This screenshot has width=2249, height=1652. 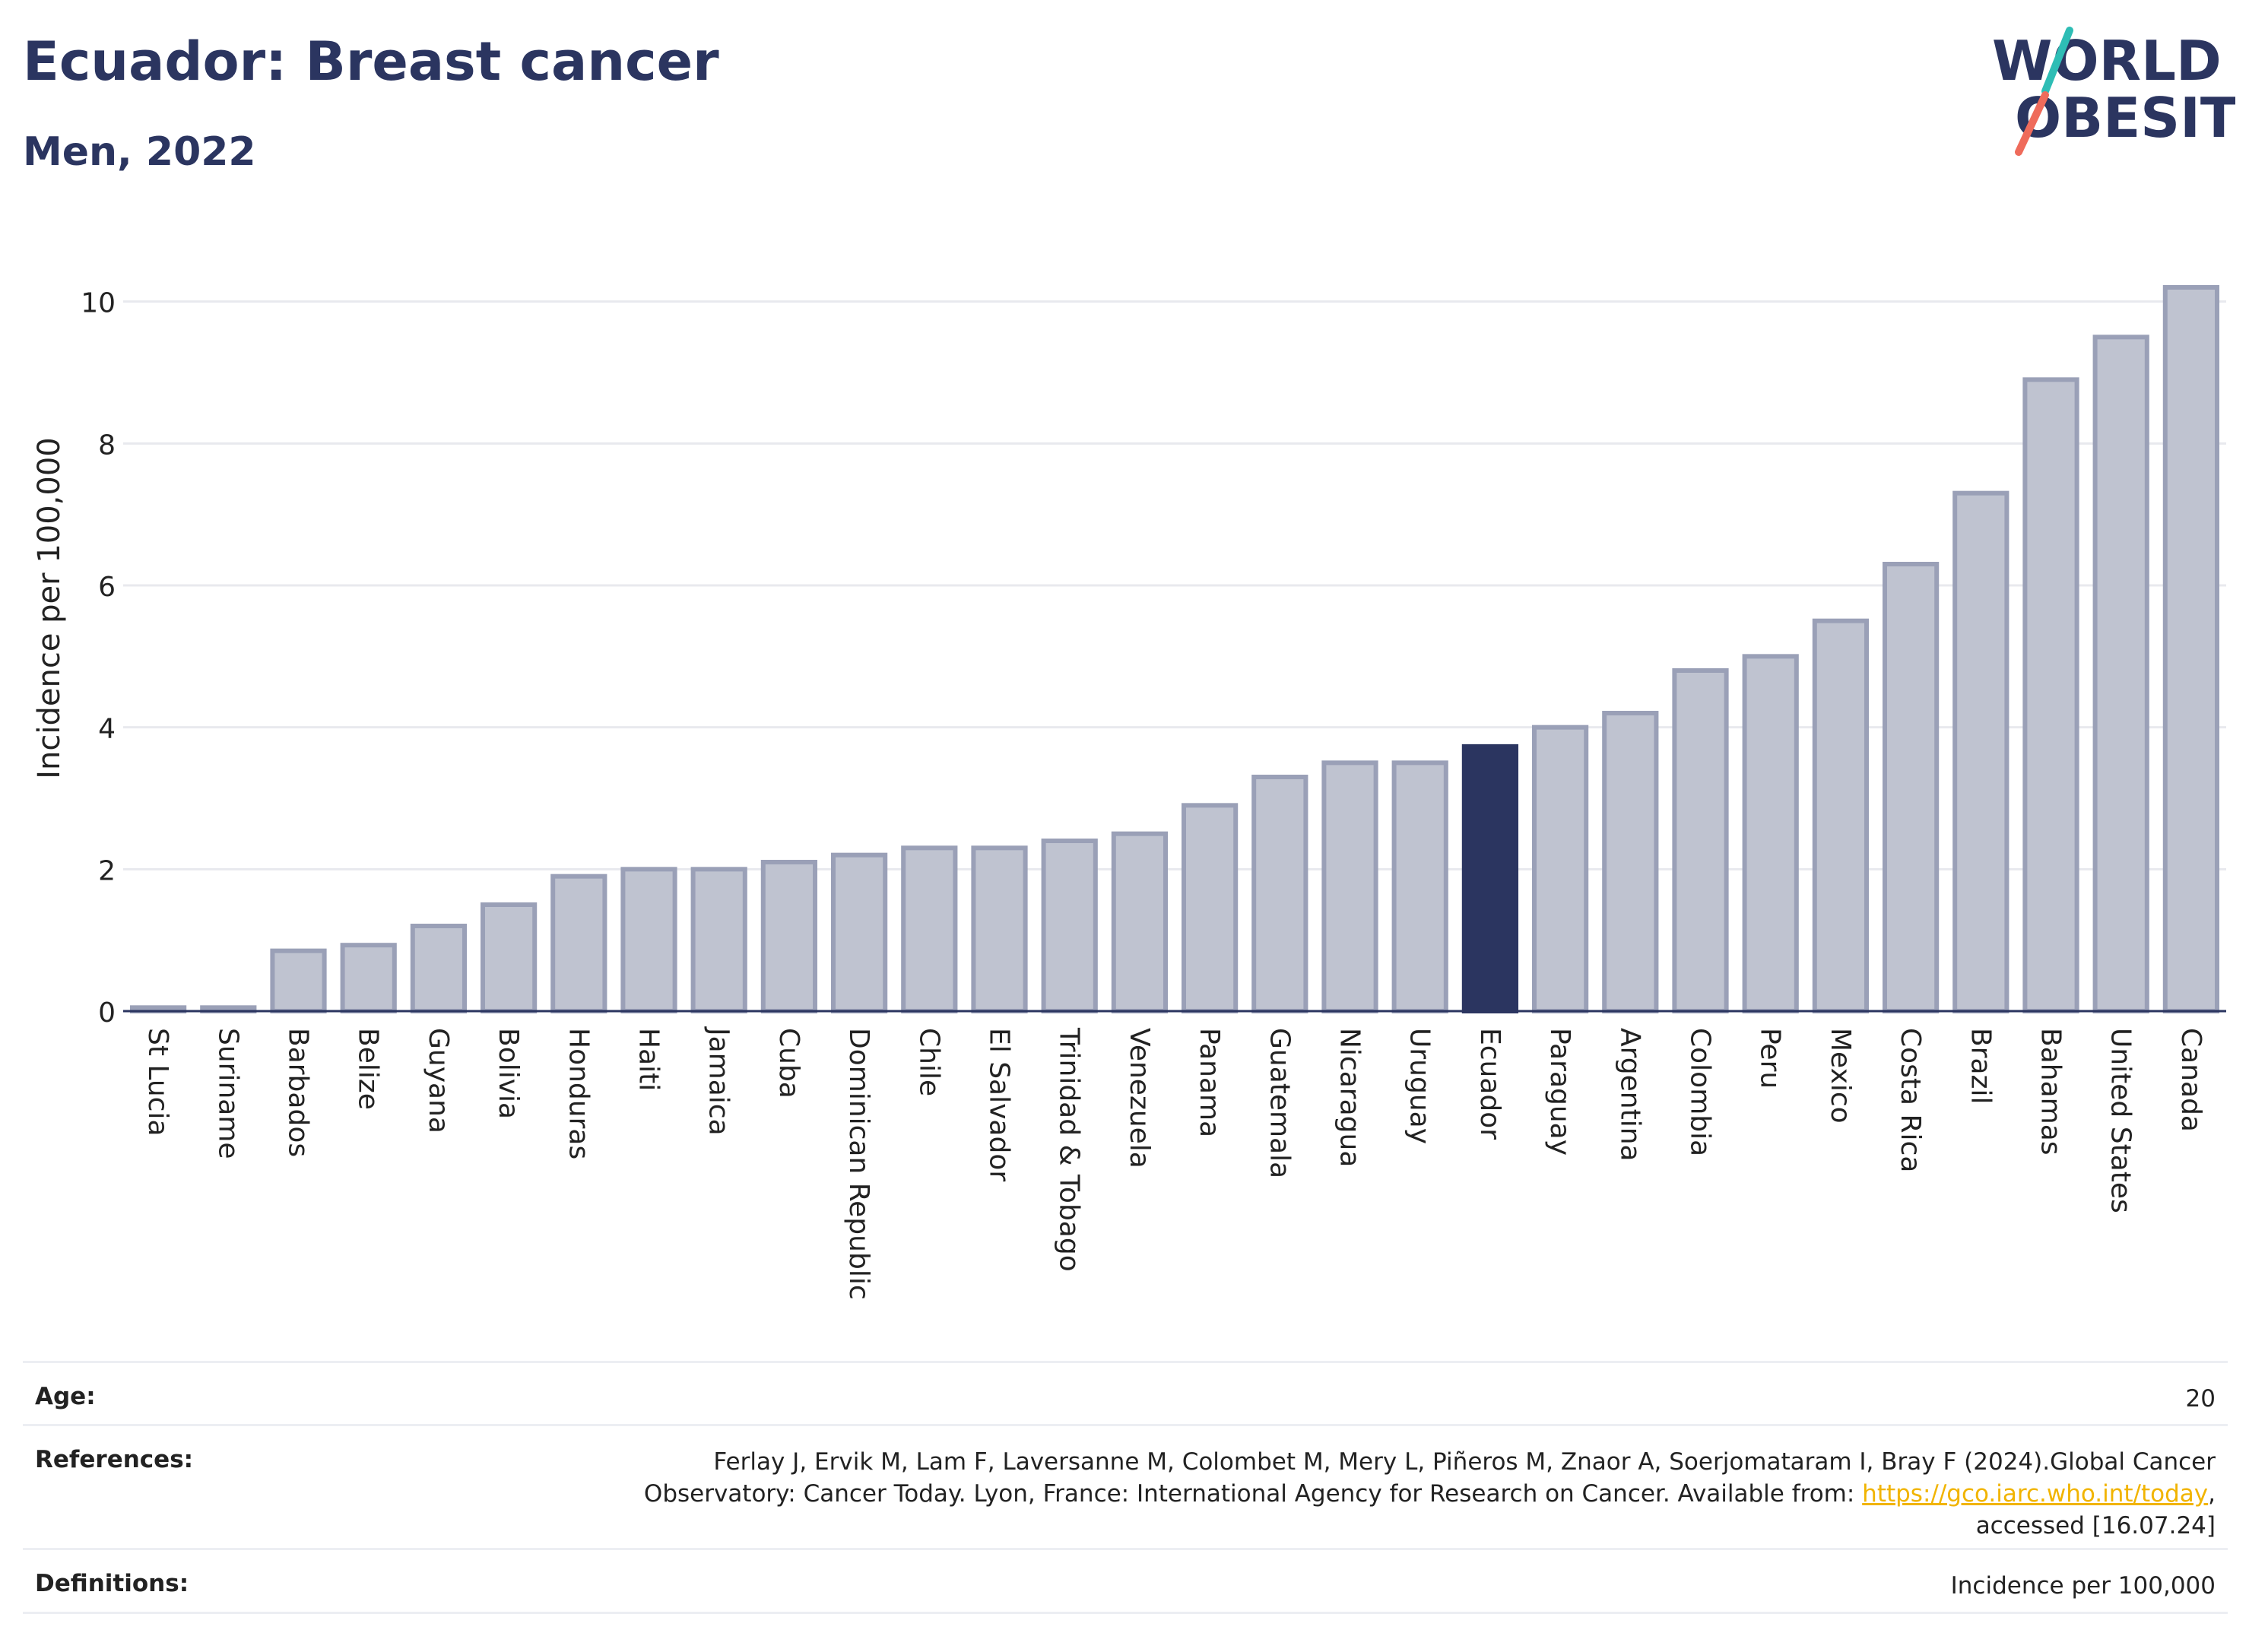 I want to click on bar-jamaica, so click(x=718, y=940).